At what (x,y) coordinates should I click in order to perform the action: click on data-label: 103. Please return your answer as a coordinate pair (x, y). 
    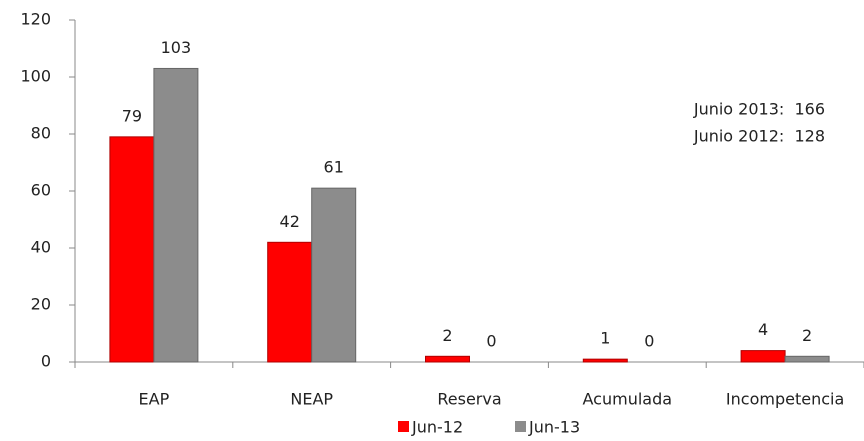
    Looking at the image, I should click on (176, 47).